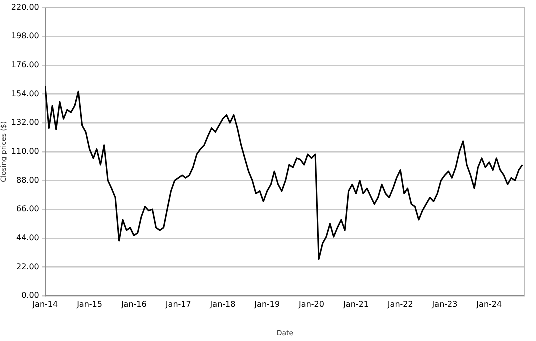  Describe the element at coordinates (25, 123) in the screenshot. I see `y-tick-label: 132.00` at that location.